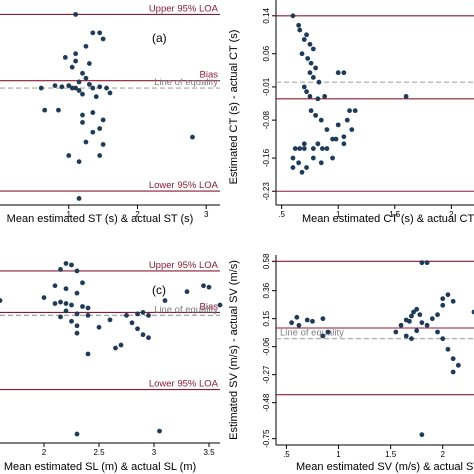 This screenshot has height=474, width=474. What do you see at coordinates (266, 157) in the screenshot?
I see `panel-b-y-tick-label-4: -0.16` at bounding box center [266, 157].